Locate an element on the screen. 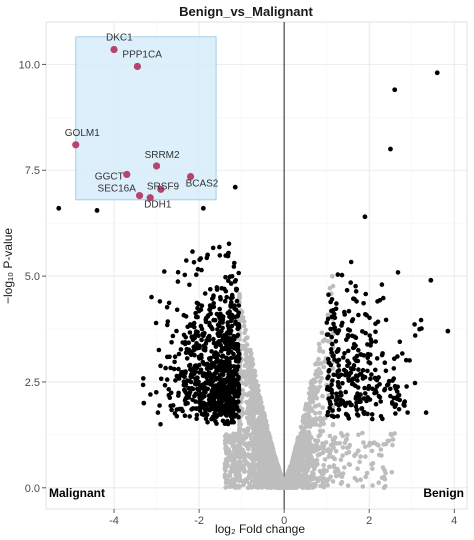 This screenshot has width=474, height=540. x-tick-label: 2 is located at coordinates (369, 521).